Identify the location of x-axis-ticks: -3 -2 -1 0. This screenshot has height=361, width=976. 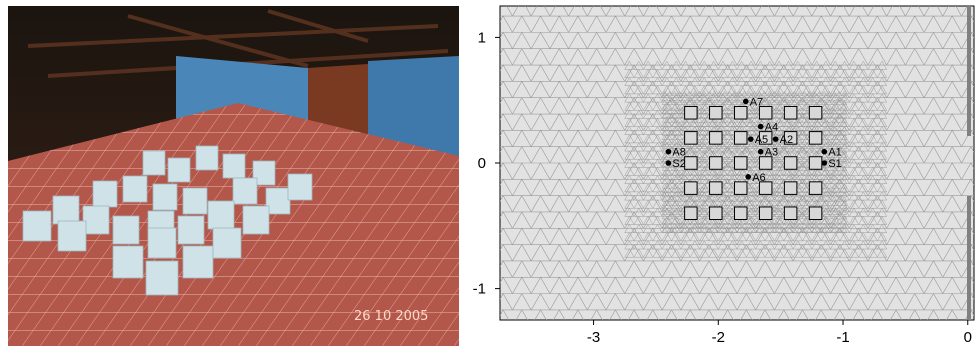
(779, 333).